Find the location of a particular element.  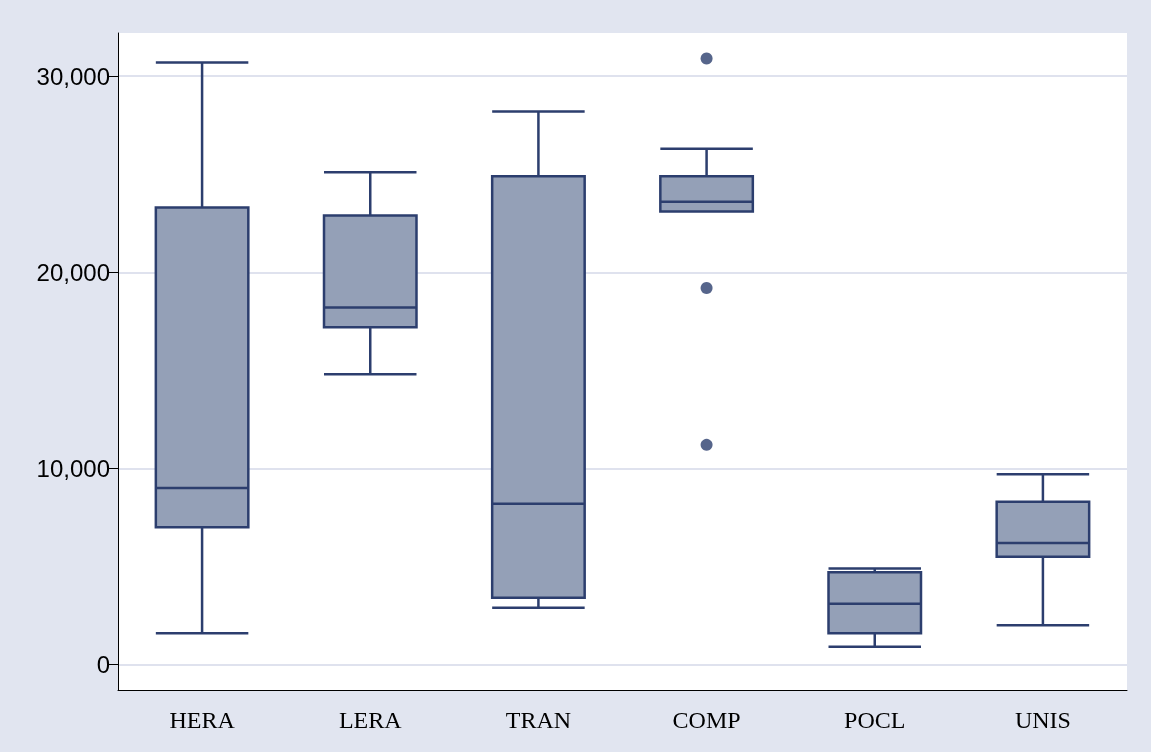

x-tick-label: COMP is located at coordinates (706, 720).